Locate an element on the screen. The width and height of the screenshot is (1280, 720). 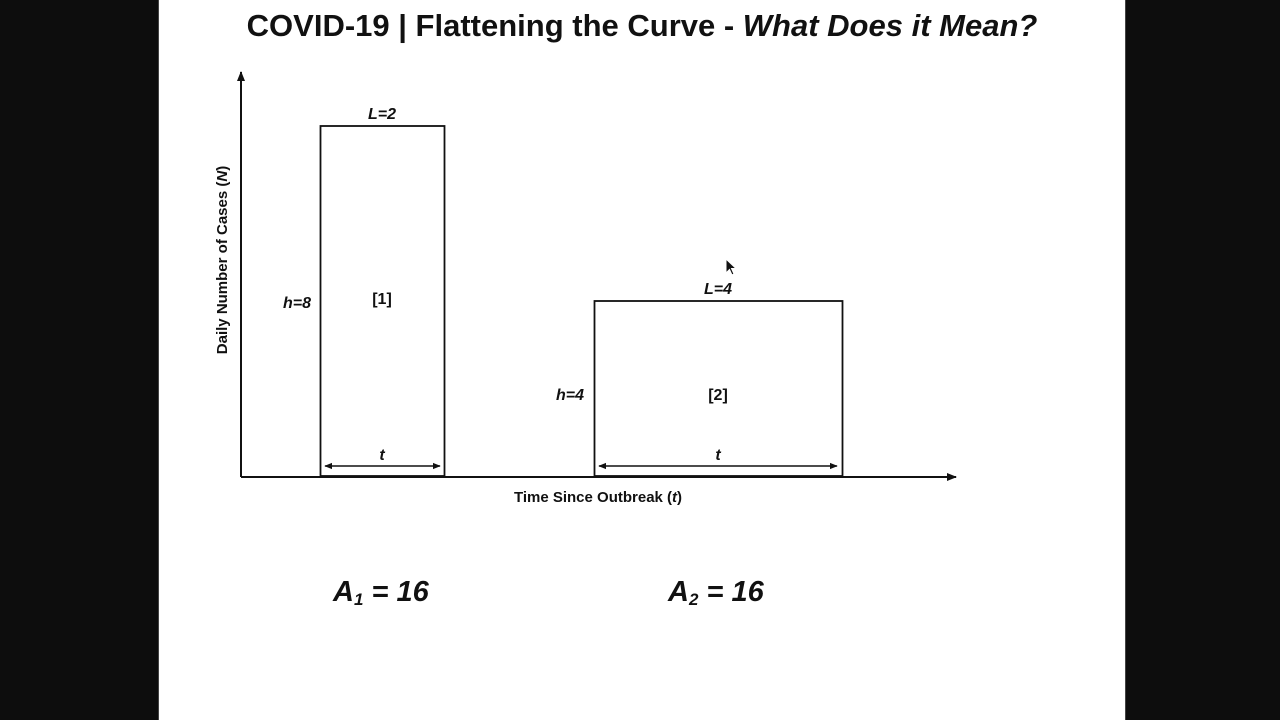
rectangle-2-id: [2] is located at coordinates (718, 395).